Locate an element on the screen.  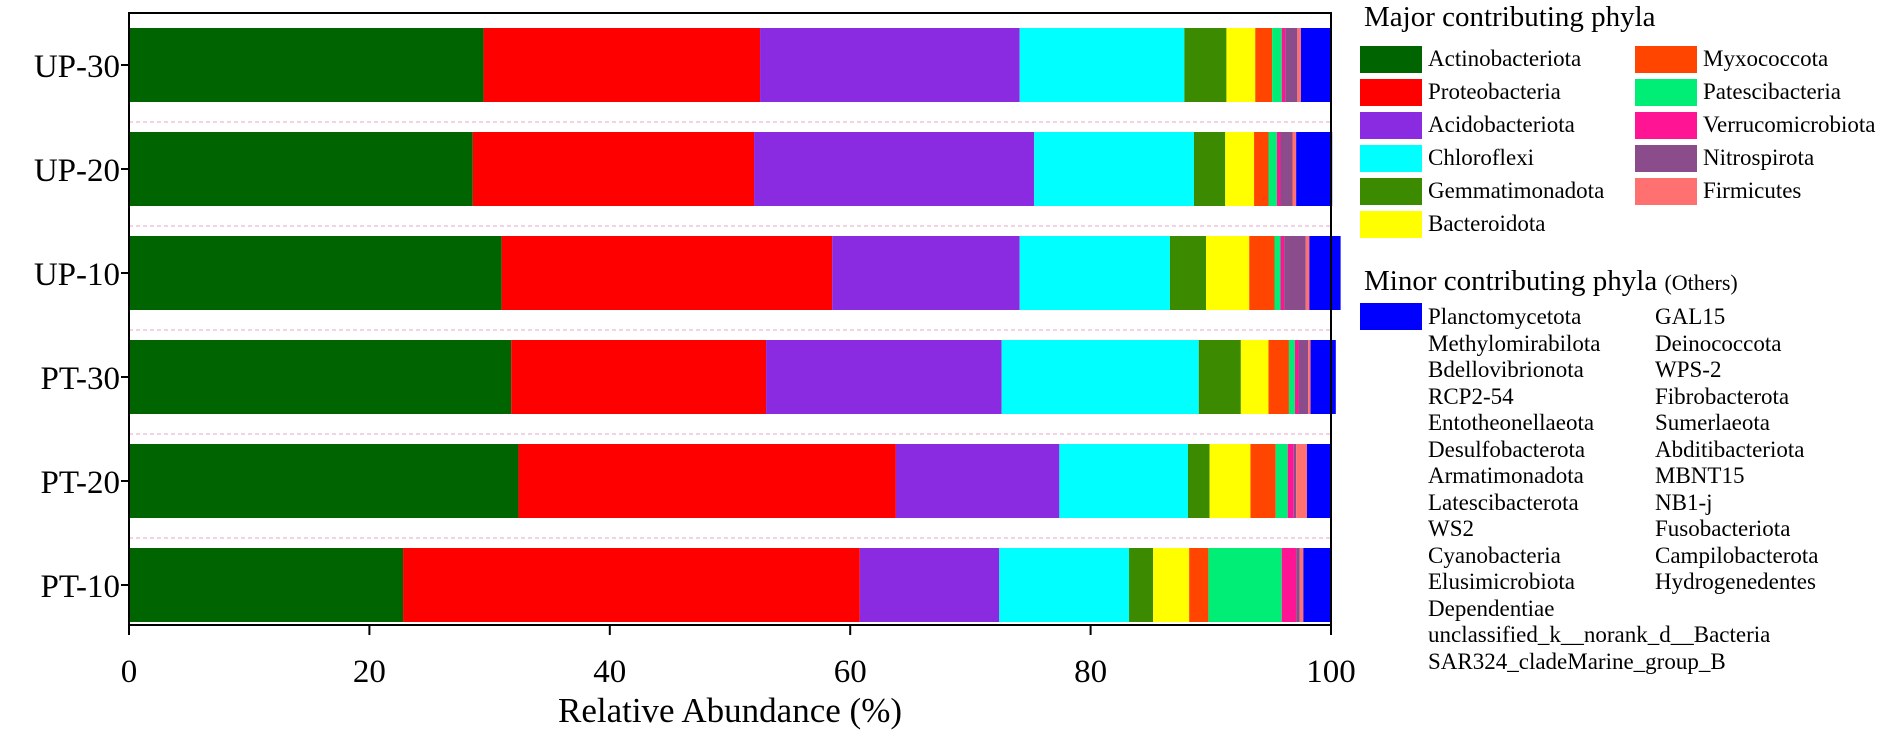
y-tick-label: UP-30 is located at coordinates (77, 67).